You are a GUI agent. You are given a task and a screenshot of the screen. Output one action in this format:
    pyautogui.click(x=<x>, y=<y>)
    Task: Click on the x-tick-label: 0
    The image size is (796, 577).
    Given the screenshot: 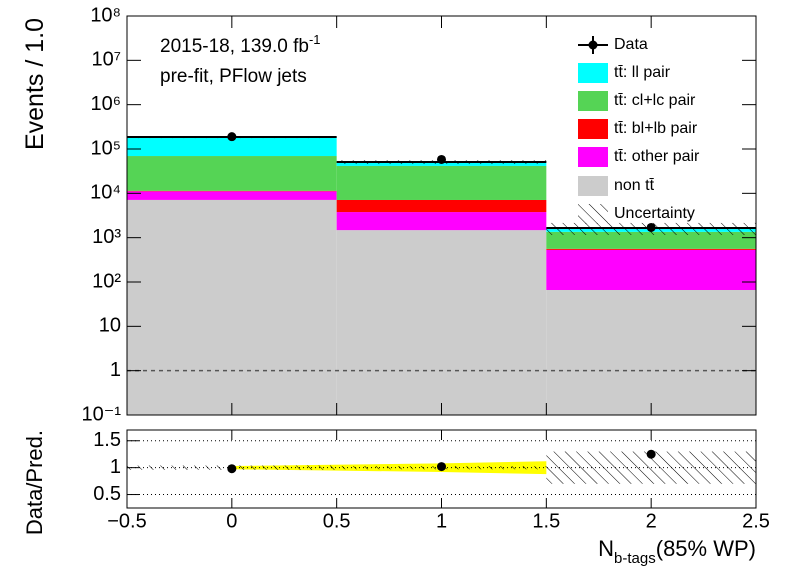 What is the action you would take?
    pyautogui.click(x=231, y=521)
    